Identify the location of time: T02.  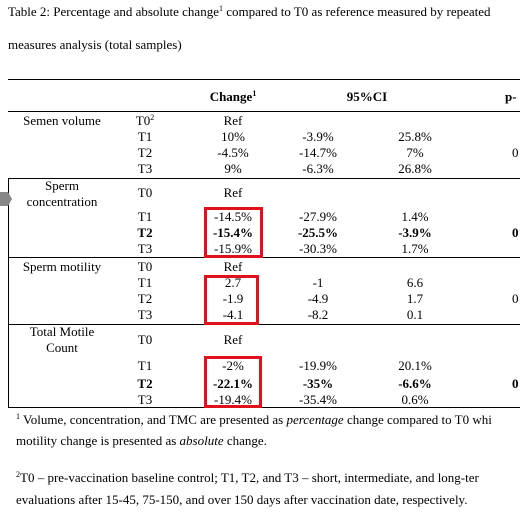
(145, 120).